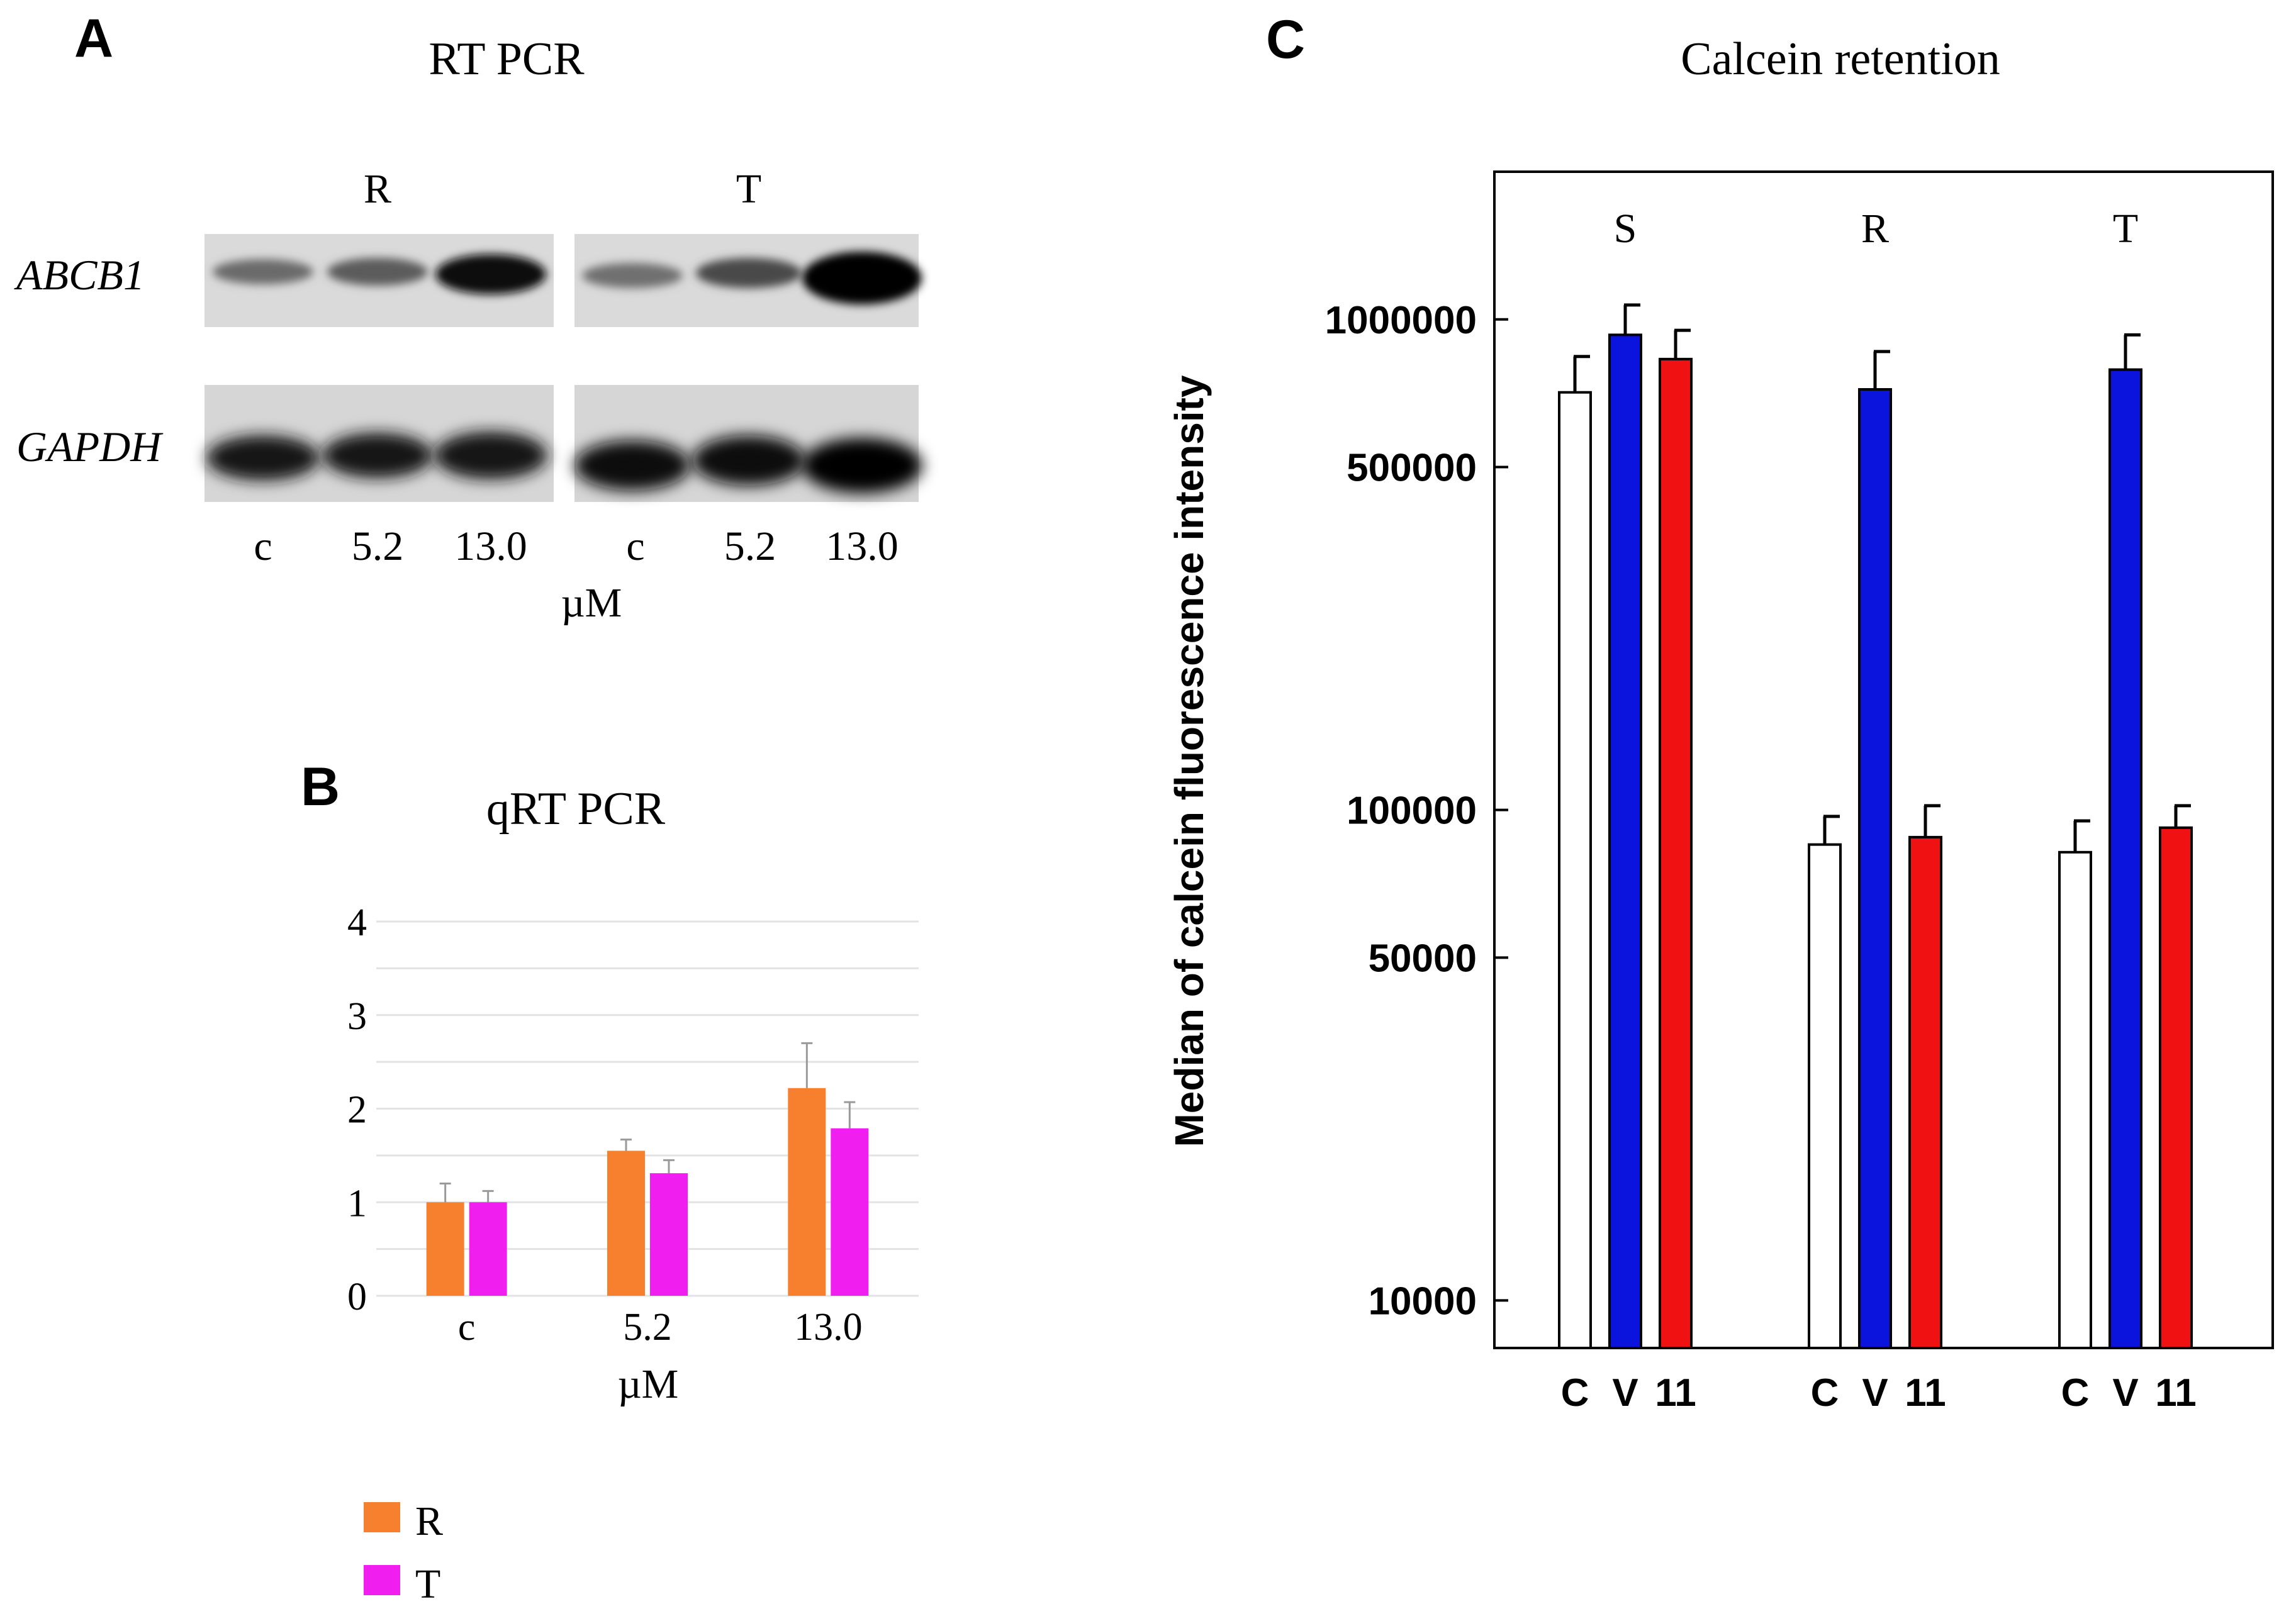 This screenshot has width=2296, height=1621. I want to click on gel-gapdh-t, so click(748, 444).